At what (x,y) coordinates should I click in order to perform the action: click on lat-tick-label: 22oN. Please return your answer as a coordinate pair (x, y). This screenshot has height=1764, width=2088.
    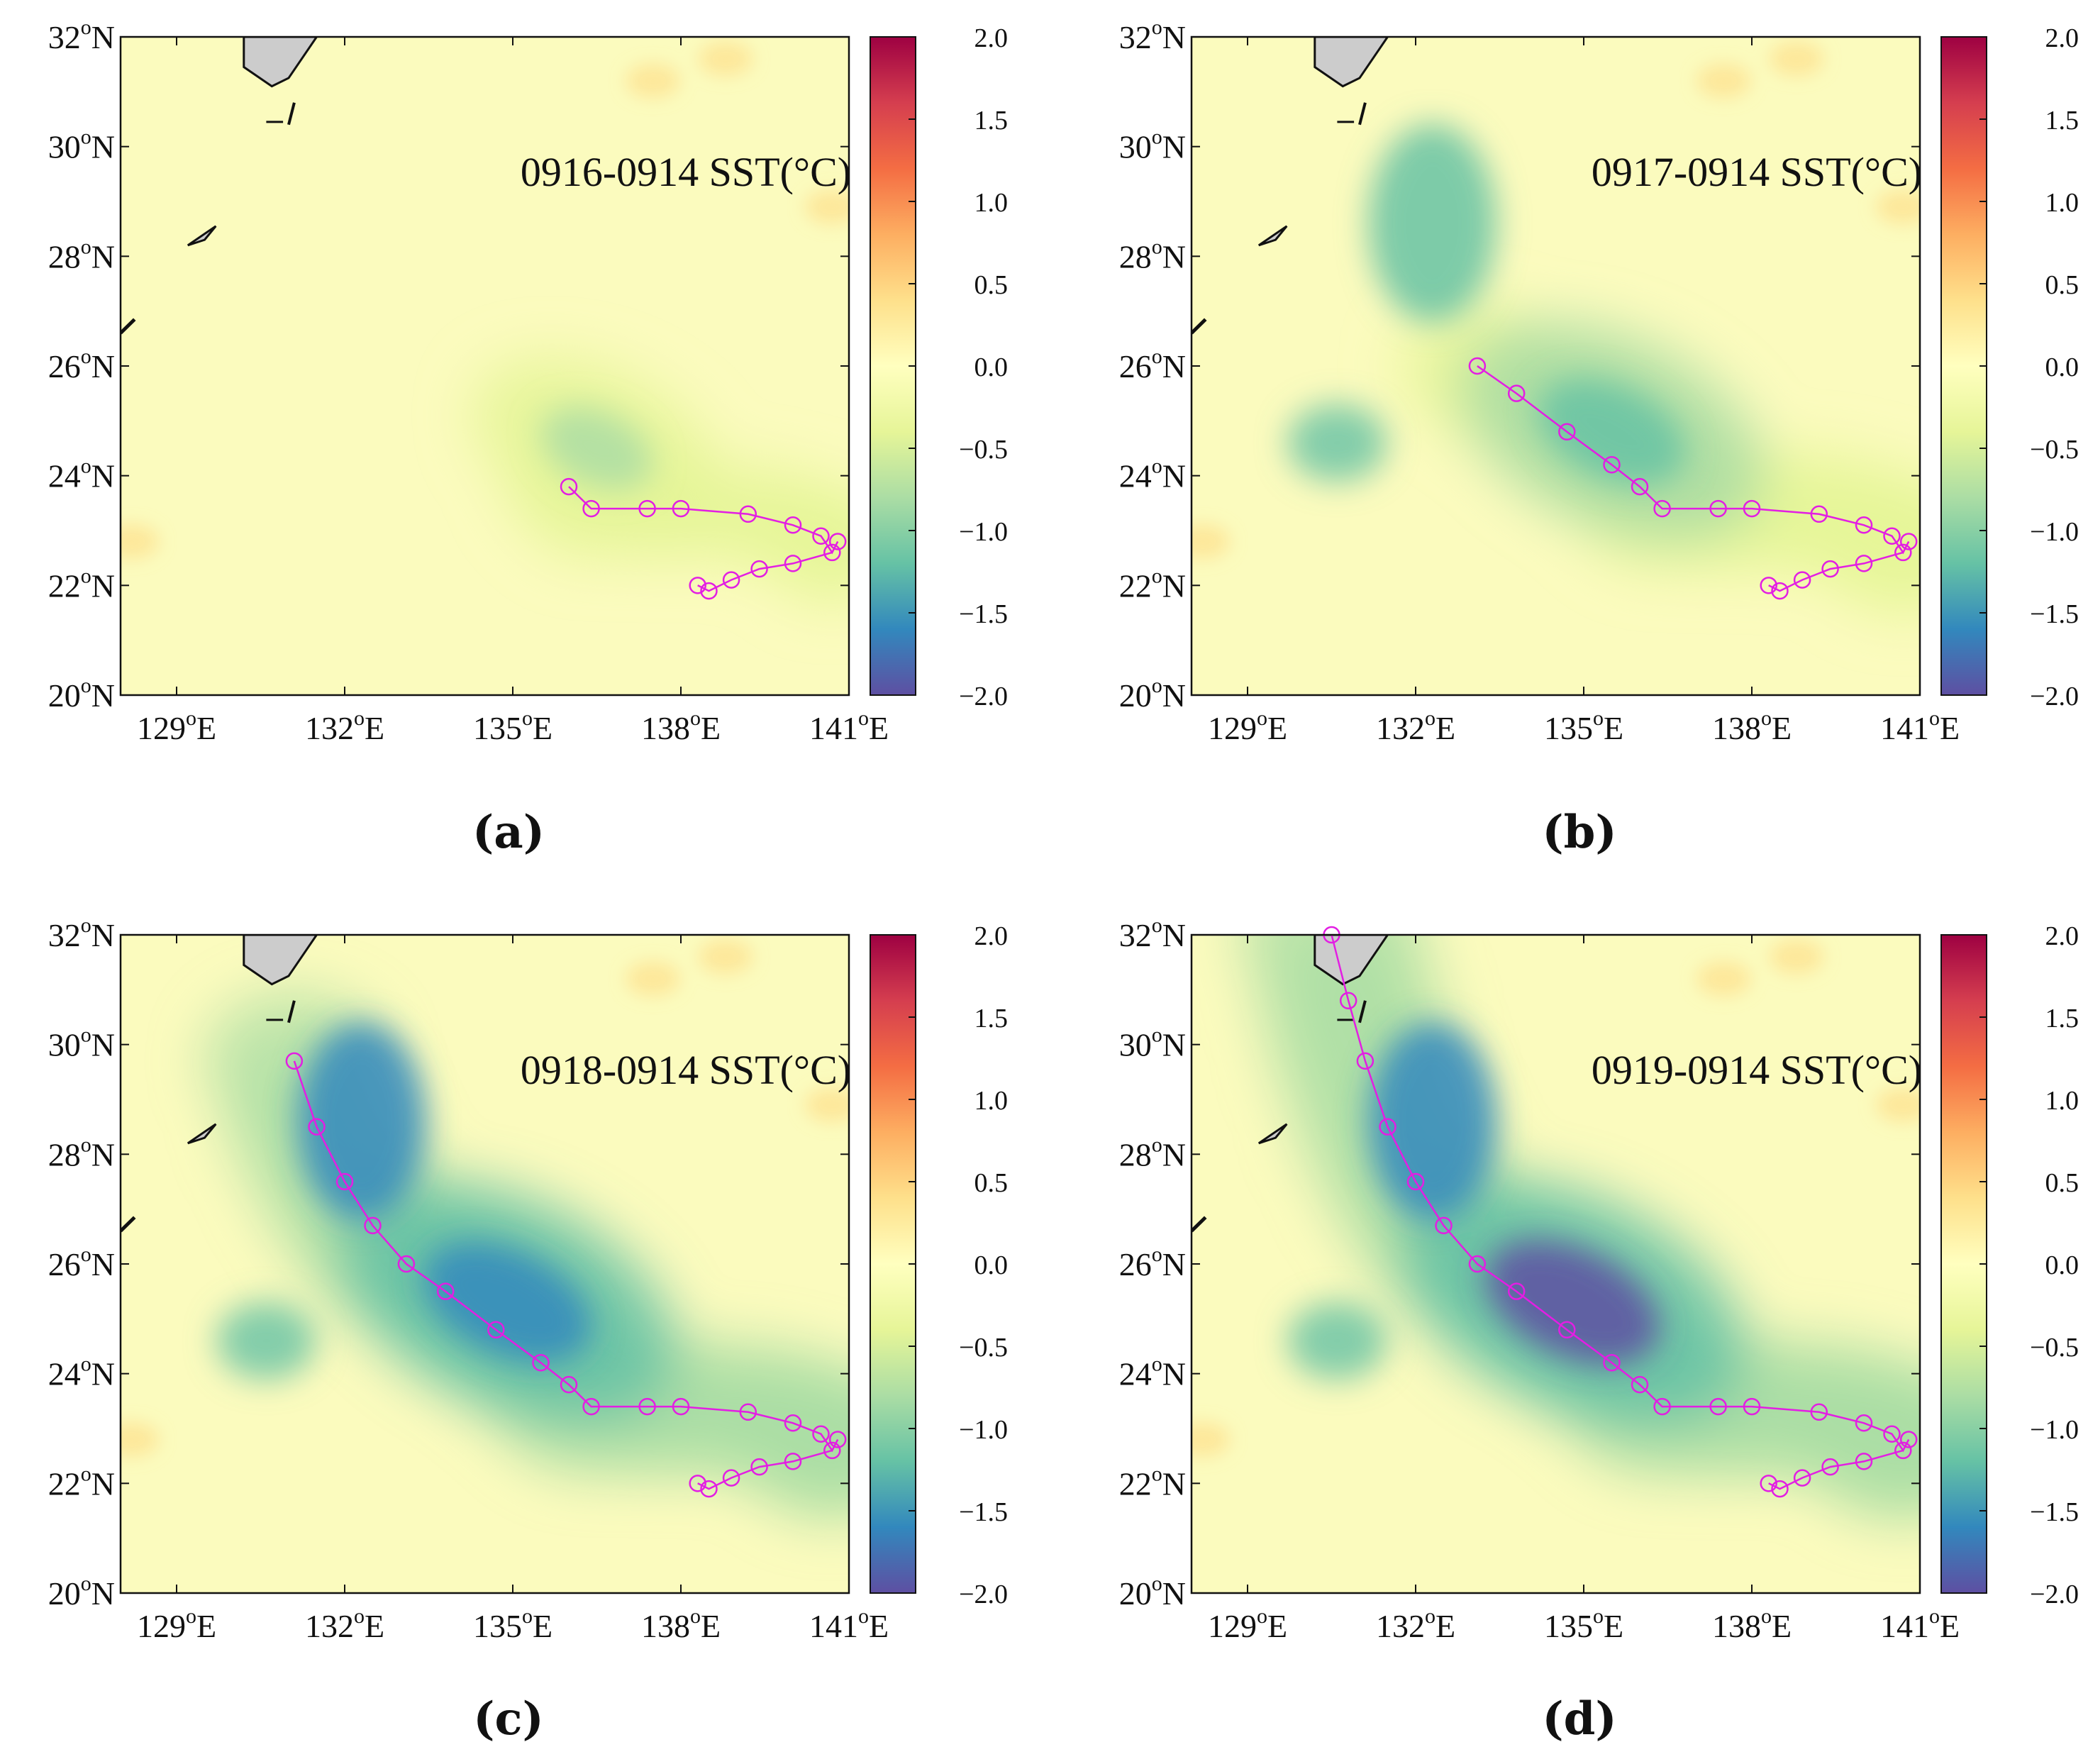
    Looking at the image, I should click on (81, 1482).